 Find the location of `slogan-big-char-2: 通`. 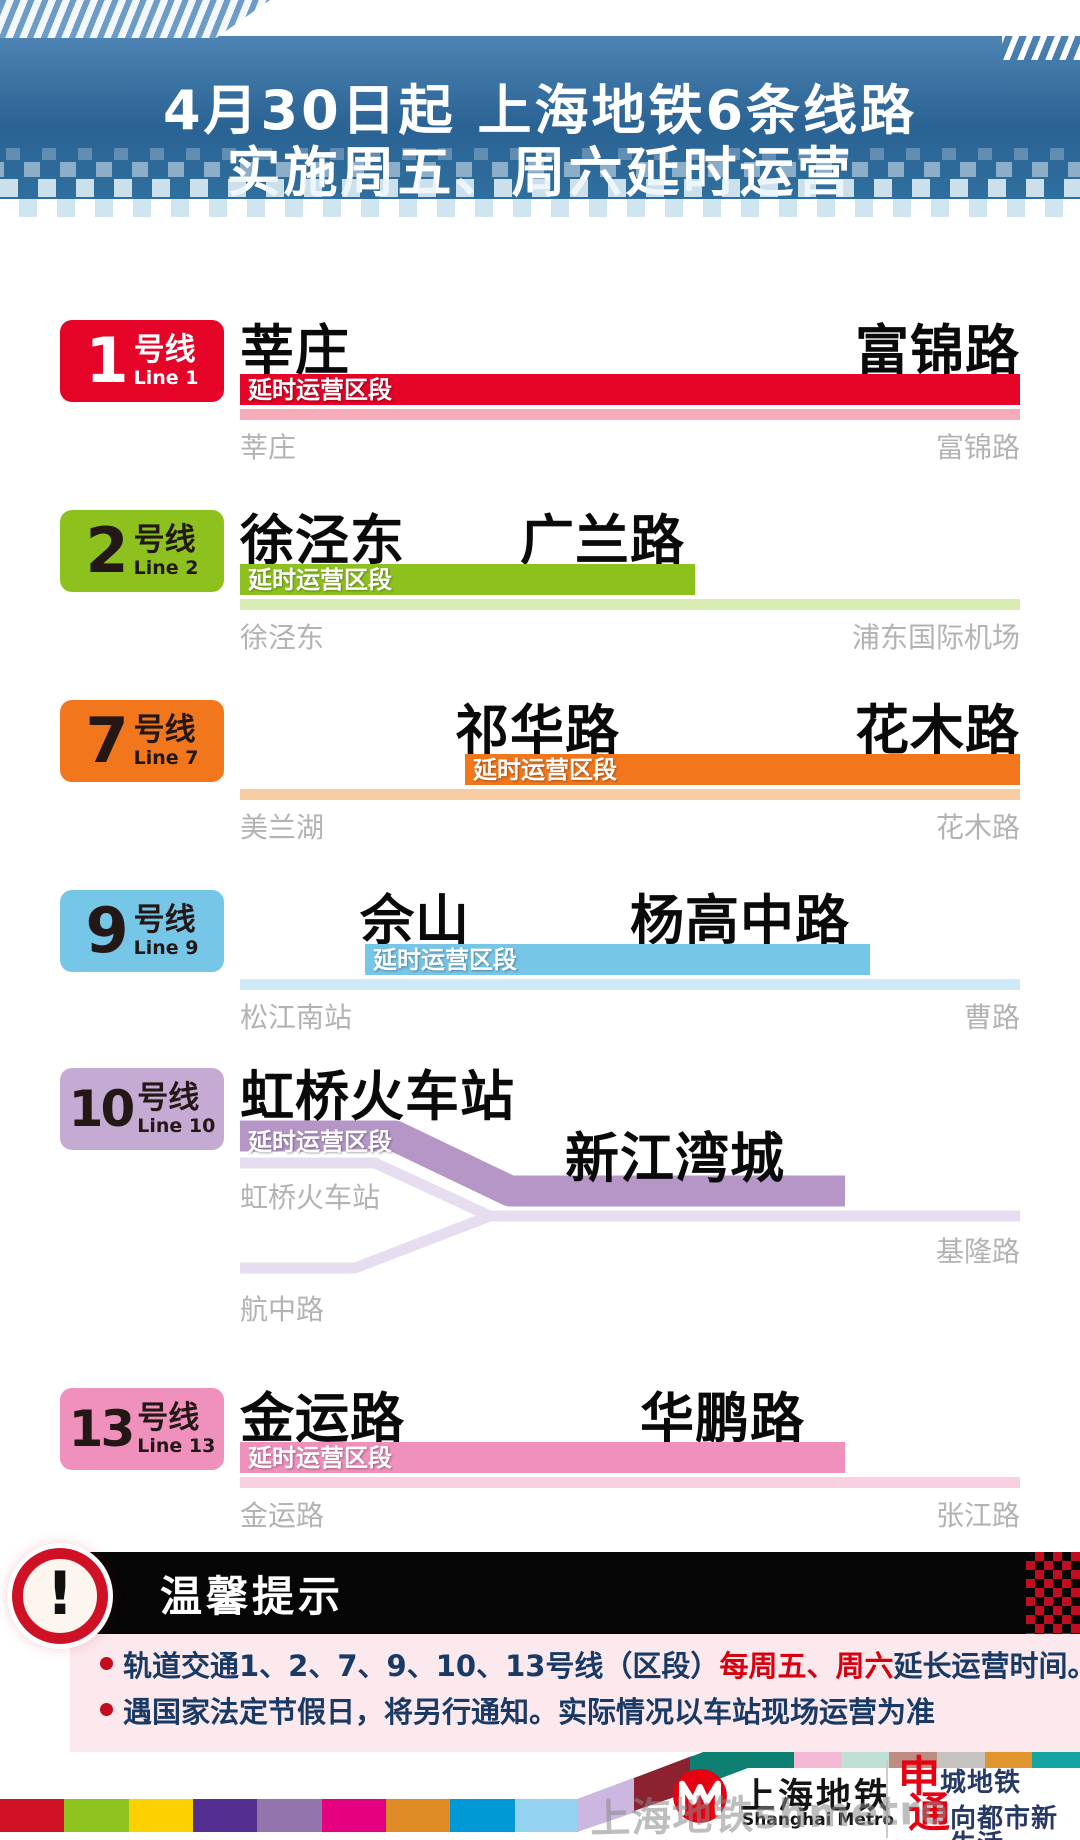

slogan-big-char-2: 通 is located at coordinates (929, 1812).